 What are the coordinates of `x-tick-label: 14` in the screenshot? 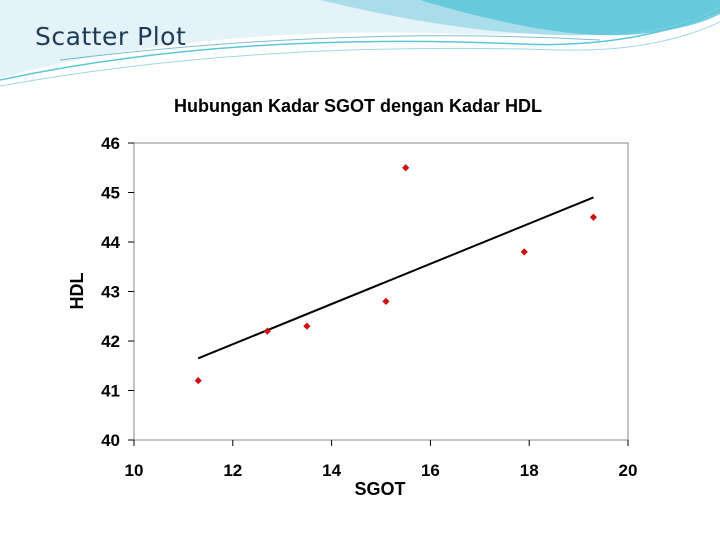 It's located at (331, 470).